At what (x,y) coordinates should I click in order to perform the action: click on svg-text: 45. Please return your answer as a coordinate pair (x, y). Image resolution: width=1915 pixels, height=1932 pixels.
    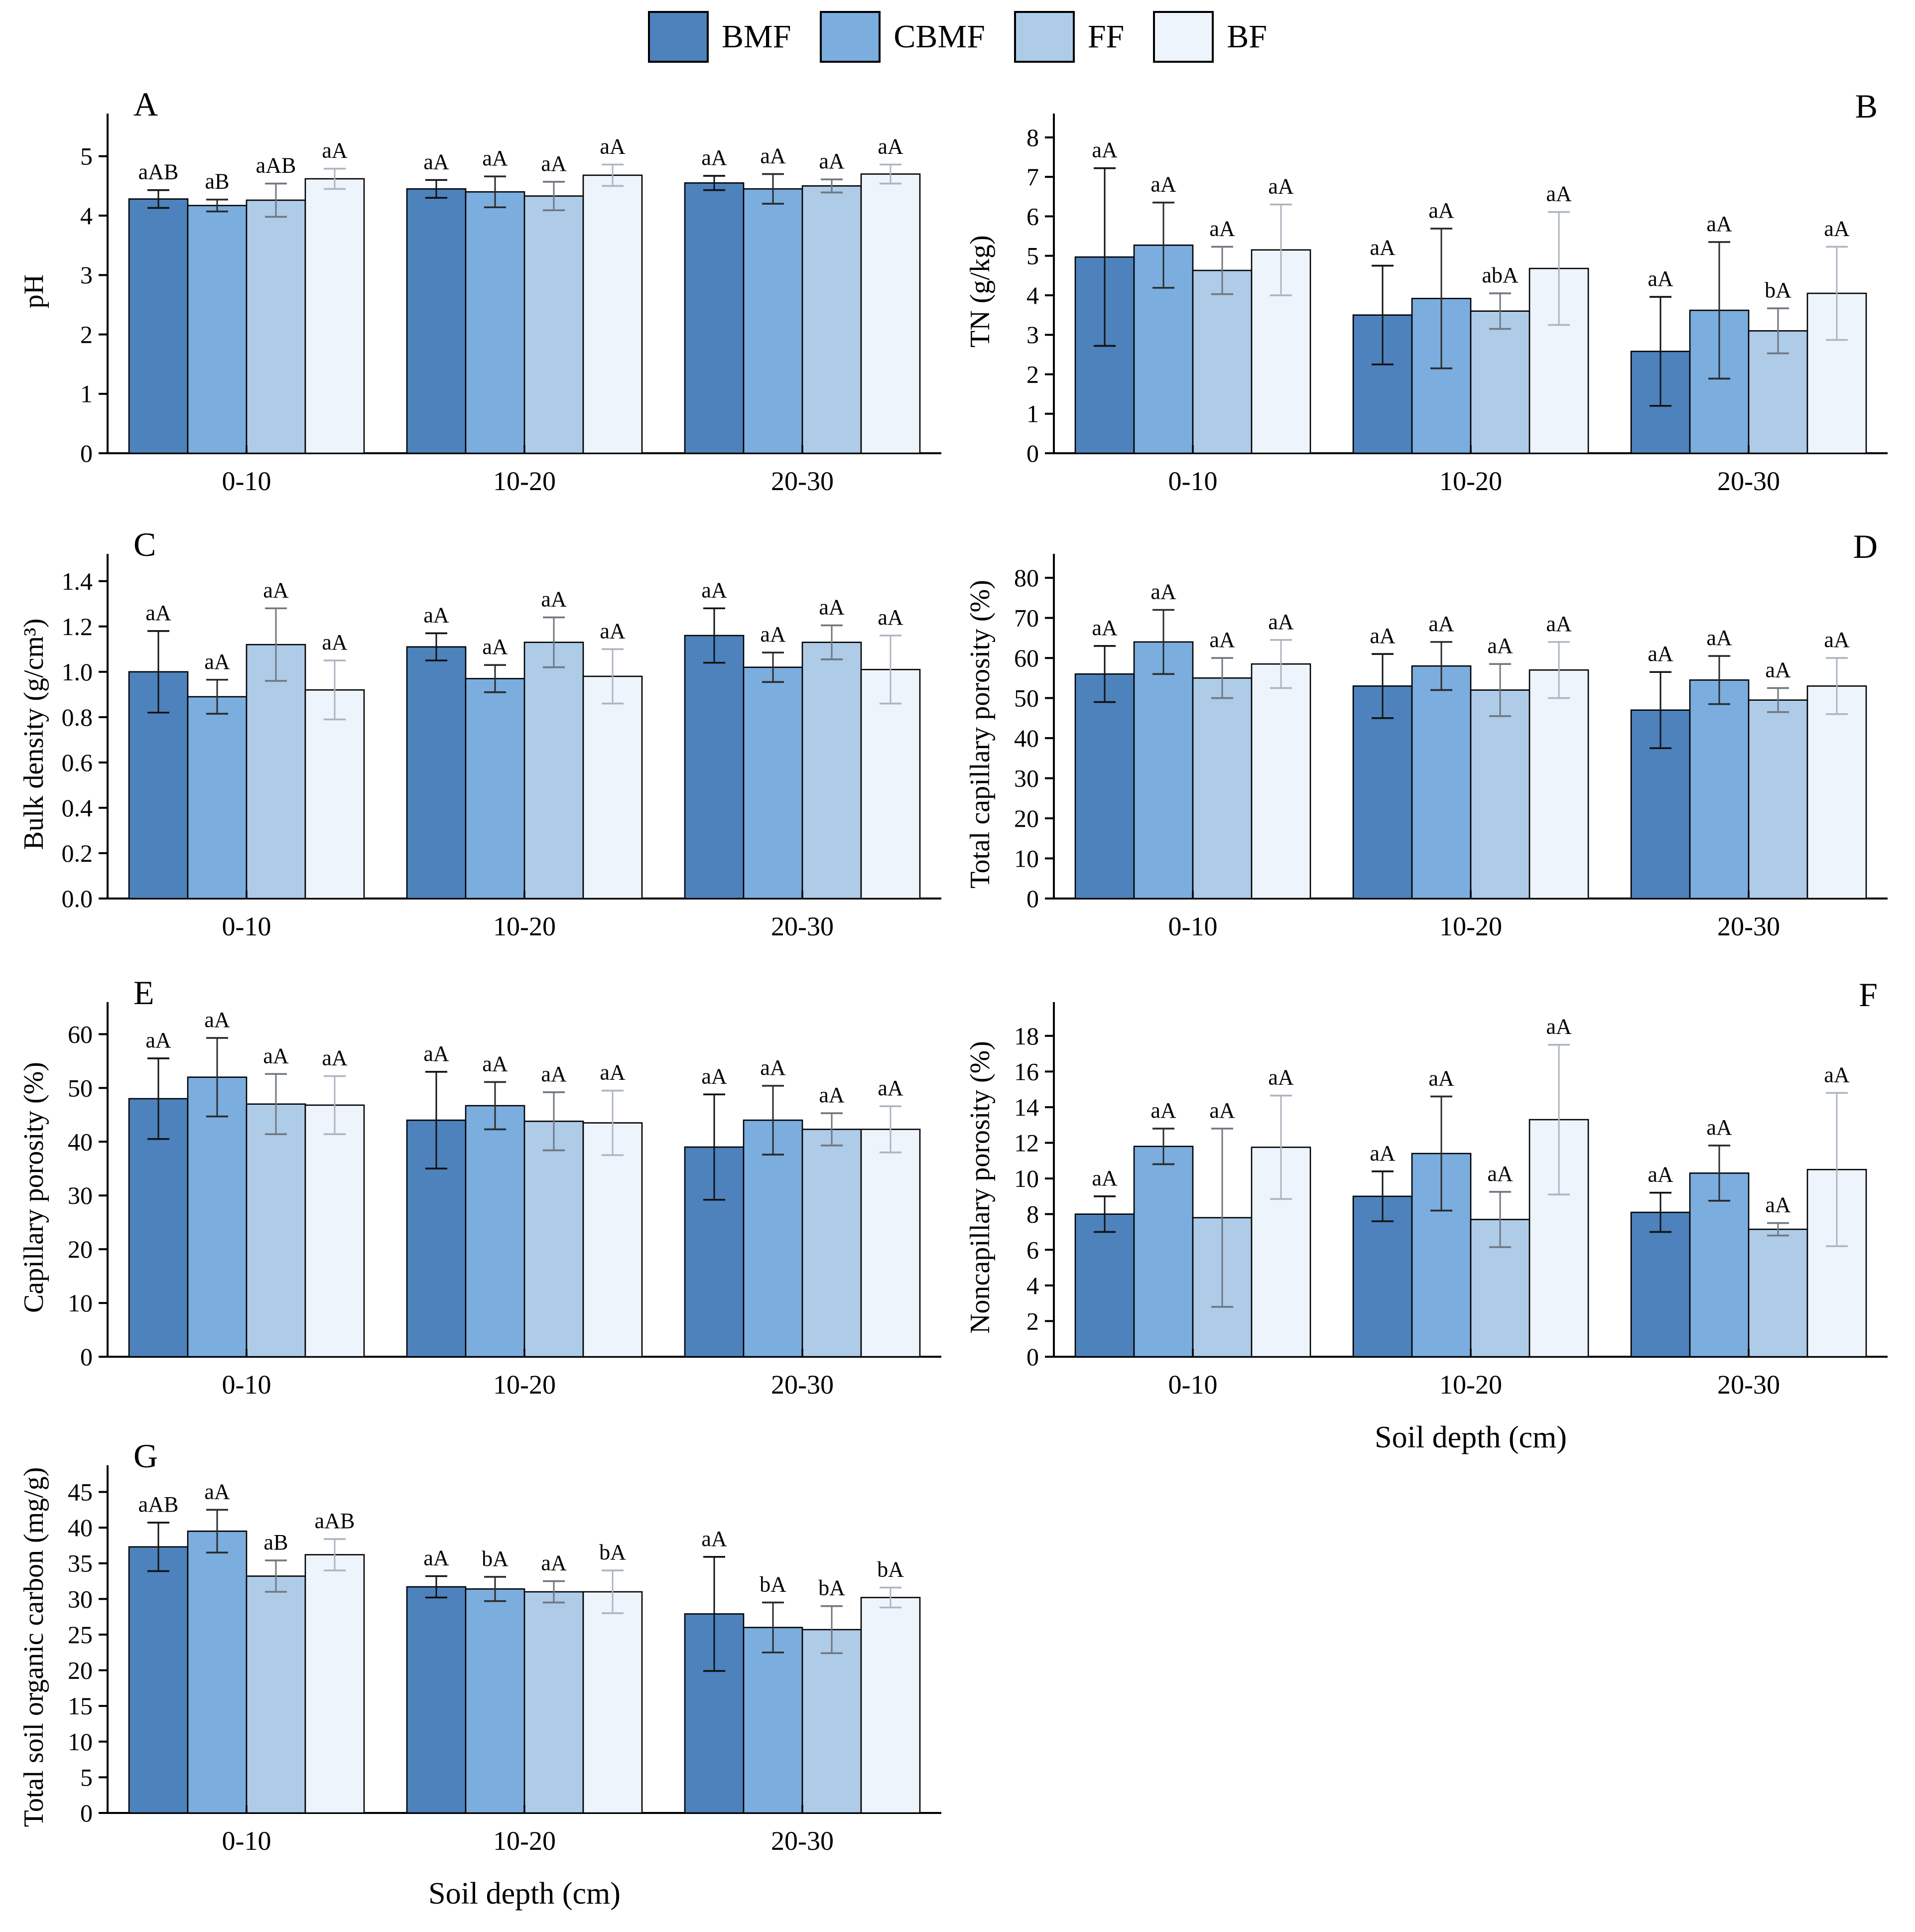
    Looking at the image, I should click on (80, 1492).